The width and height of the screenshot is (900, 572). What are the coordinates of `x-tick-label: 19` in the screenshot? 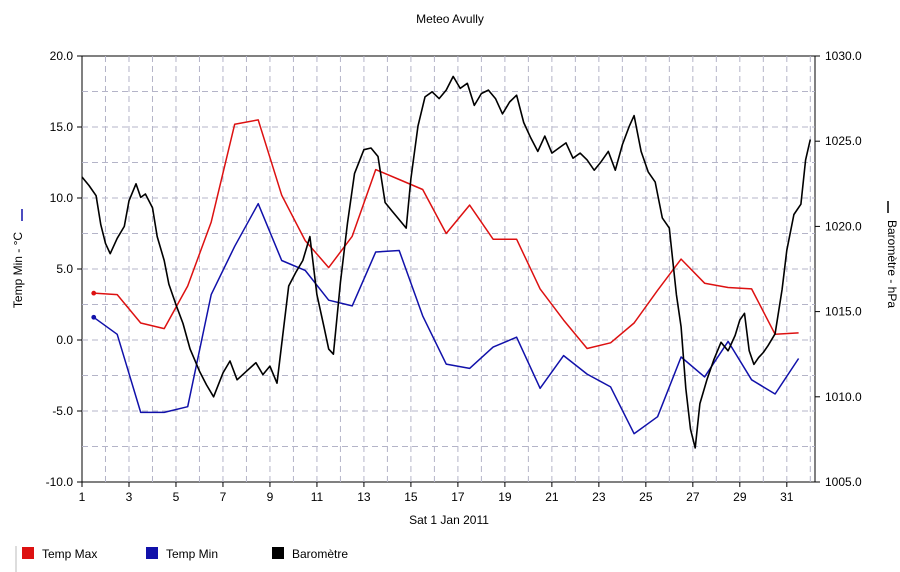 It's located at (505, 497).